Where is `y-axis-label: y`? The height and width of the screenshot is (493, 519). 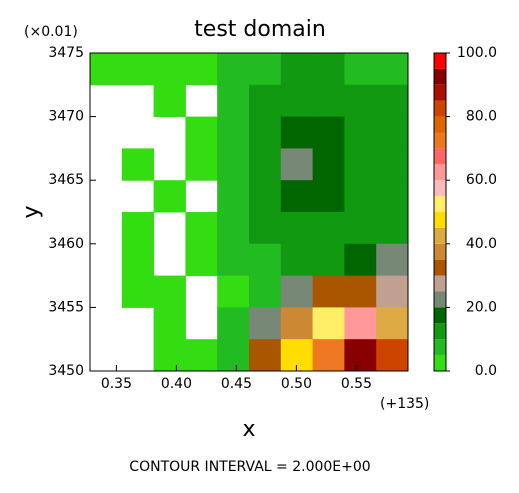
y-axis-label: y is located at coordinates (31, 211).